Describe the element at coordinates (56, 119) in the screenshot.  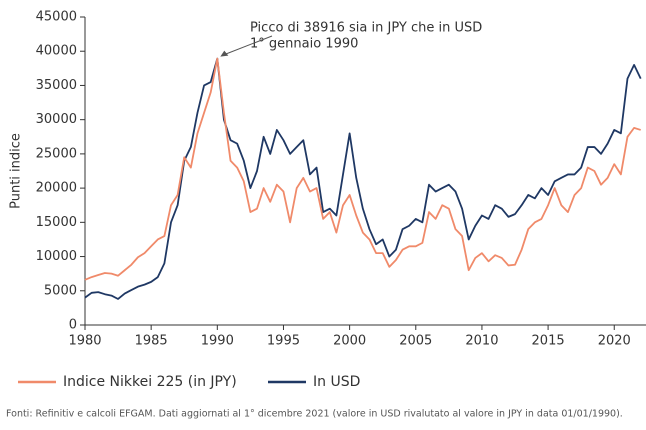
I see `y-tick-label: 30000` at that location.